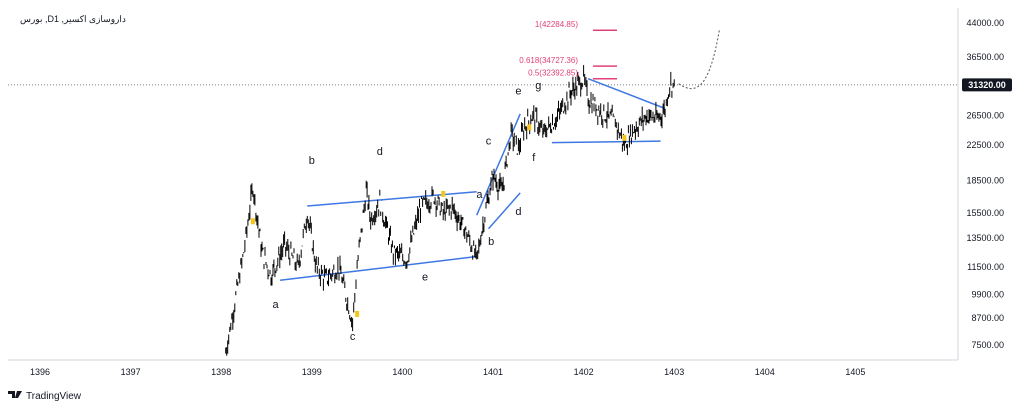 The height and width of the screenshot is (410, 1024). What do you see at coordinates (54, 396) in the screenshot?
I see `tradingview-logo-text: TradingView` at bounding box center [54, 396].